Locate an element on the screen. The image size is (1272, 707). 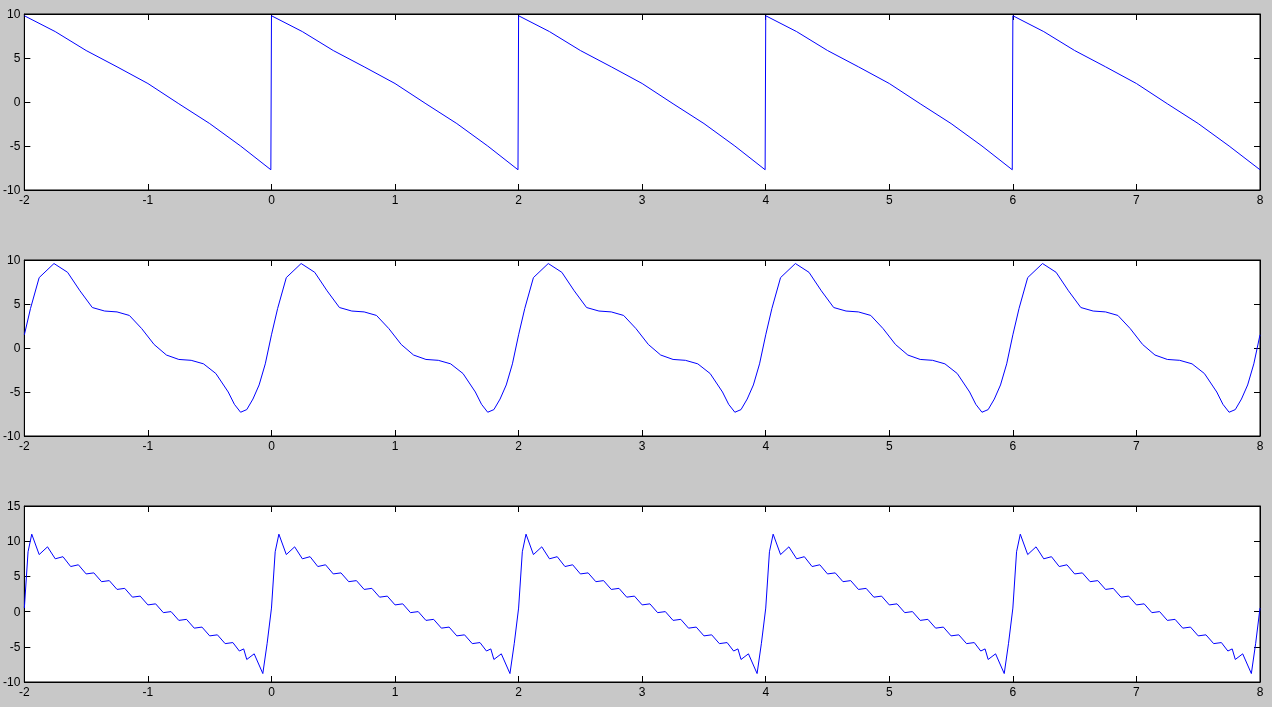
y-tick-label: 15 is located at coordinates (13, 506).